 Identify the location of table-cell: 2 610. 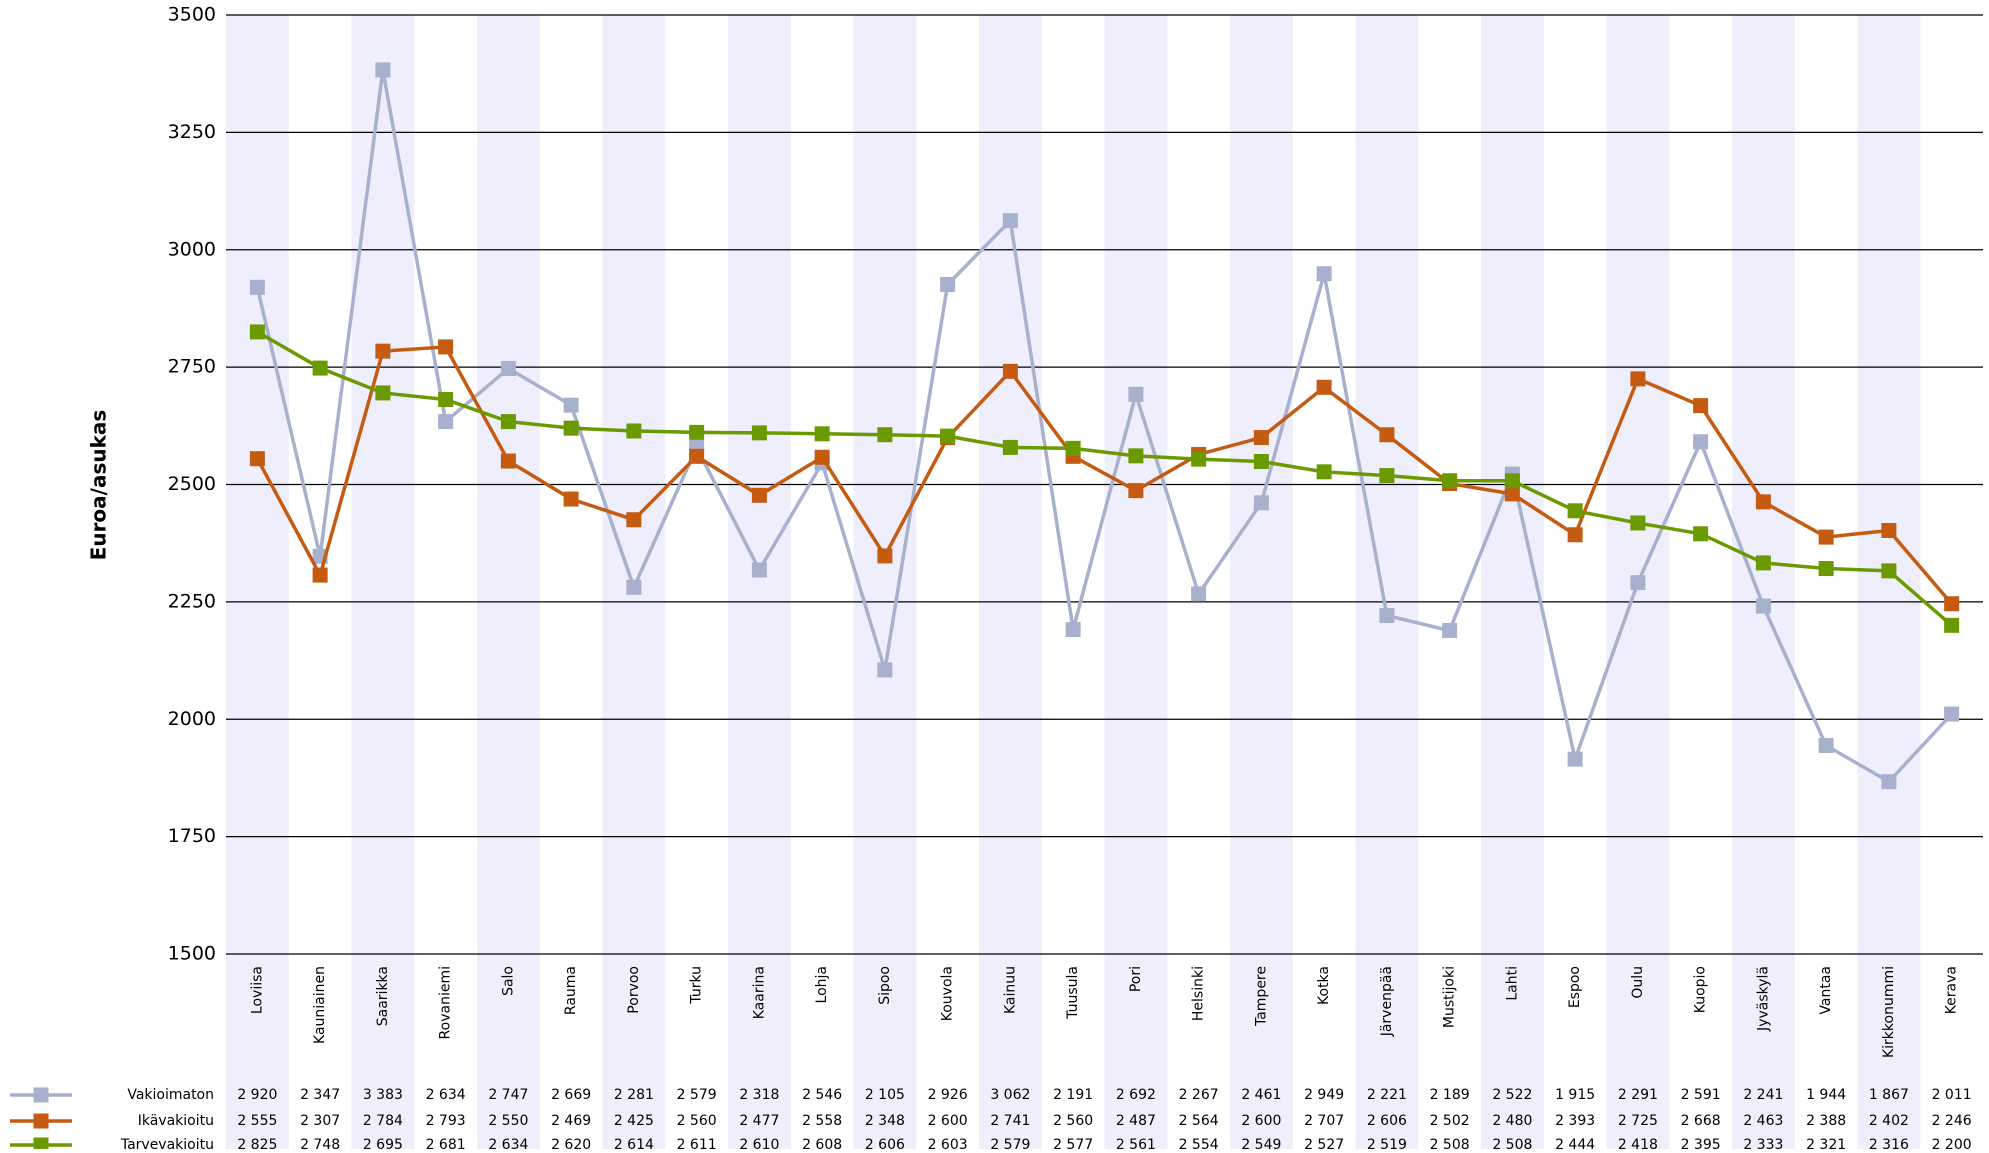
(759, 1143).